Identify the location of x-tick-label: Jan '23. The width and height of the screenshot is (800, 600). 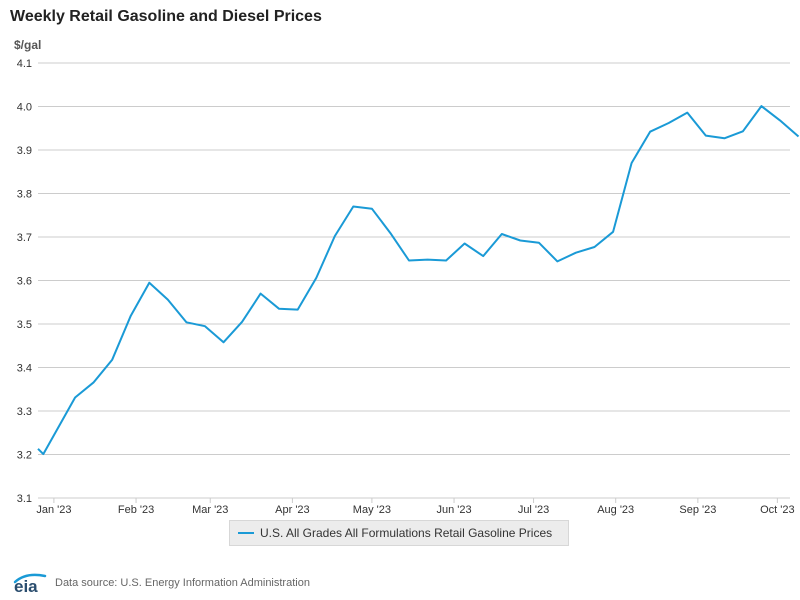
(53, 510).